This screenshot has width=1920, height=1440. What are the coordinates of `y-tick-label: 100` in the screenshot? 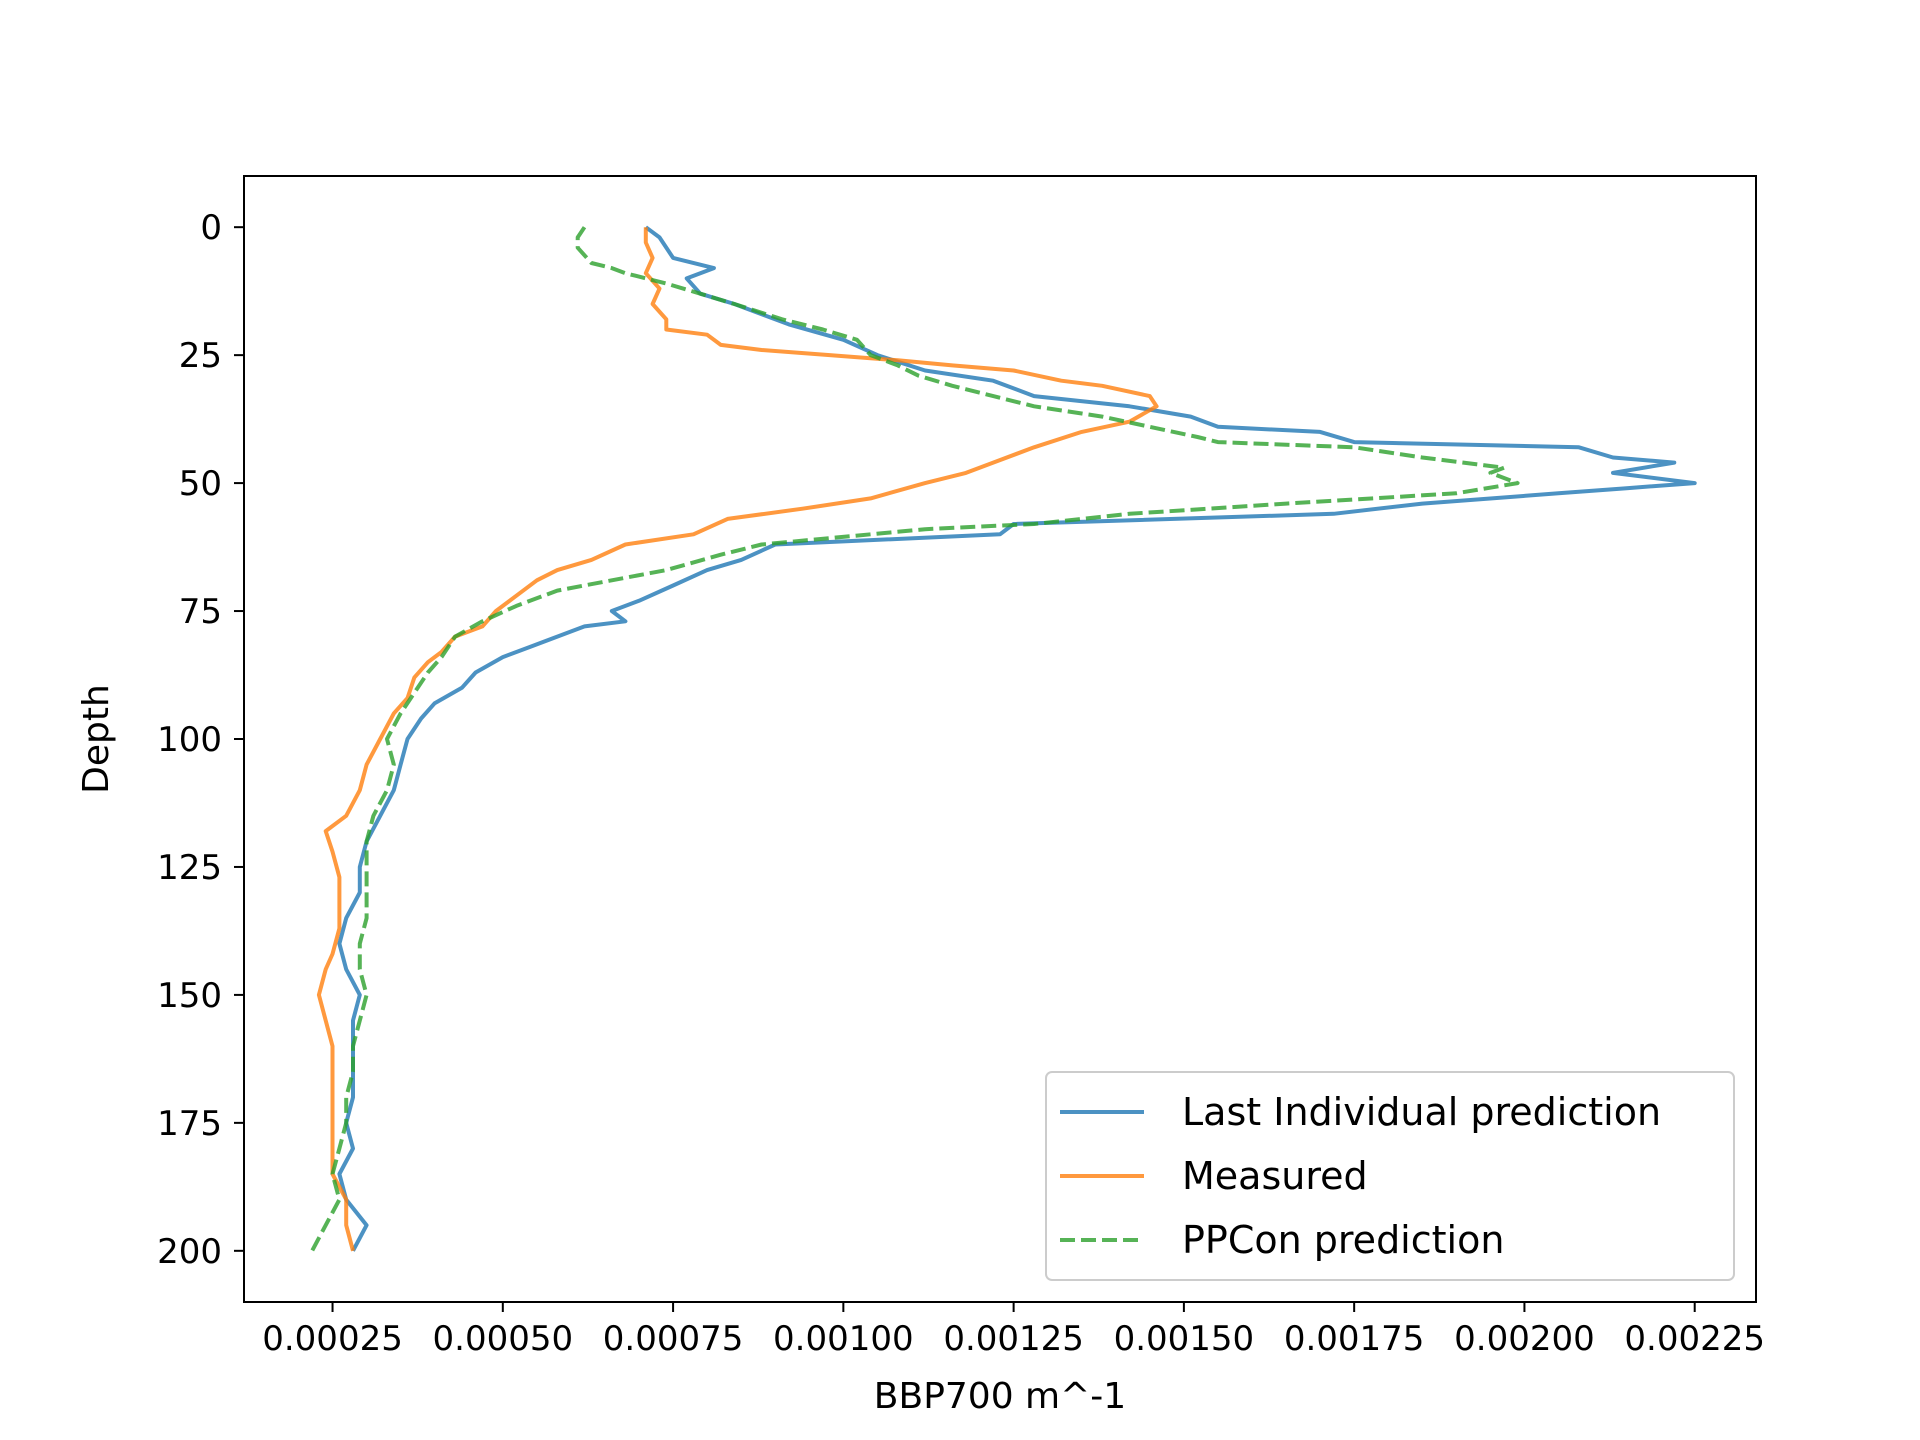 It's located at (189, 740).